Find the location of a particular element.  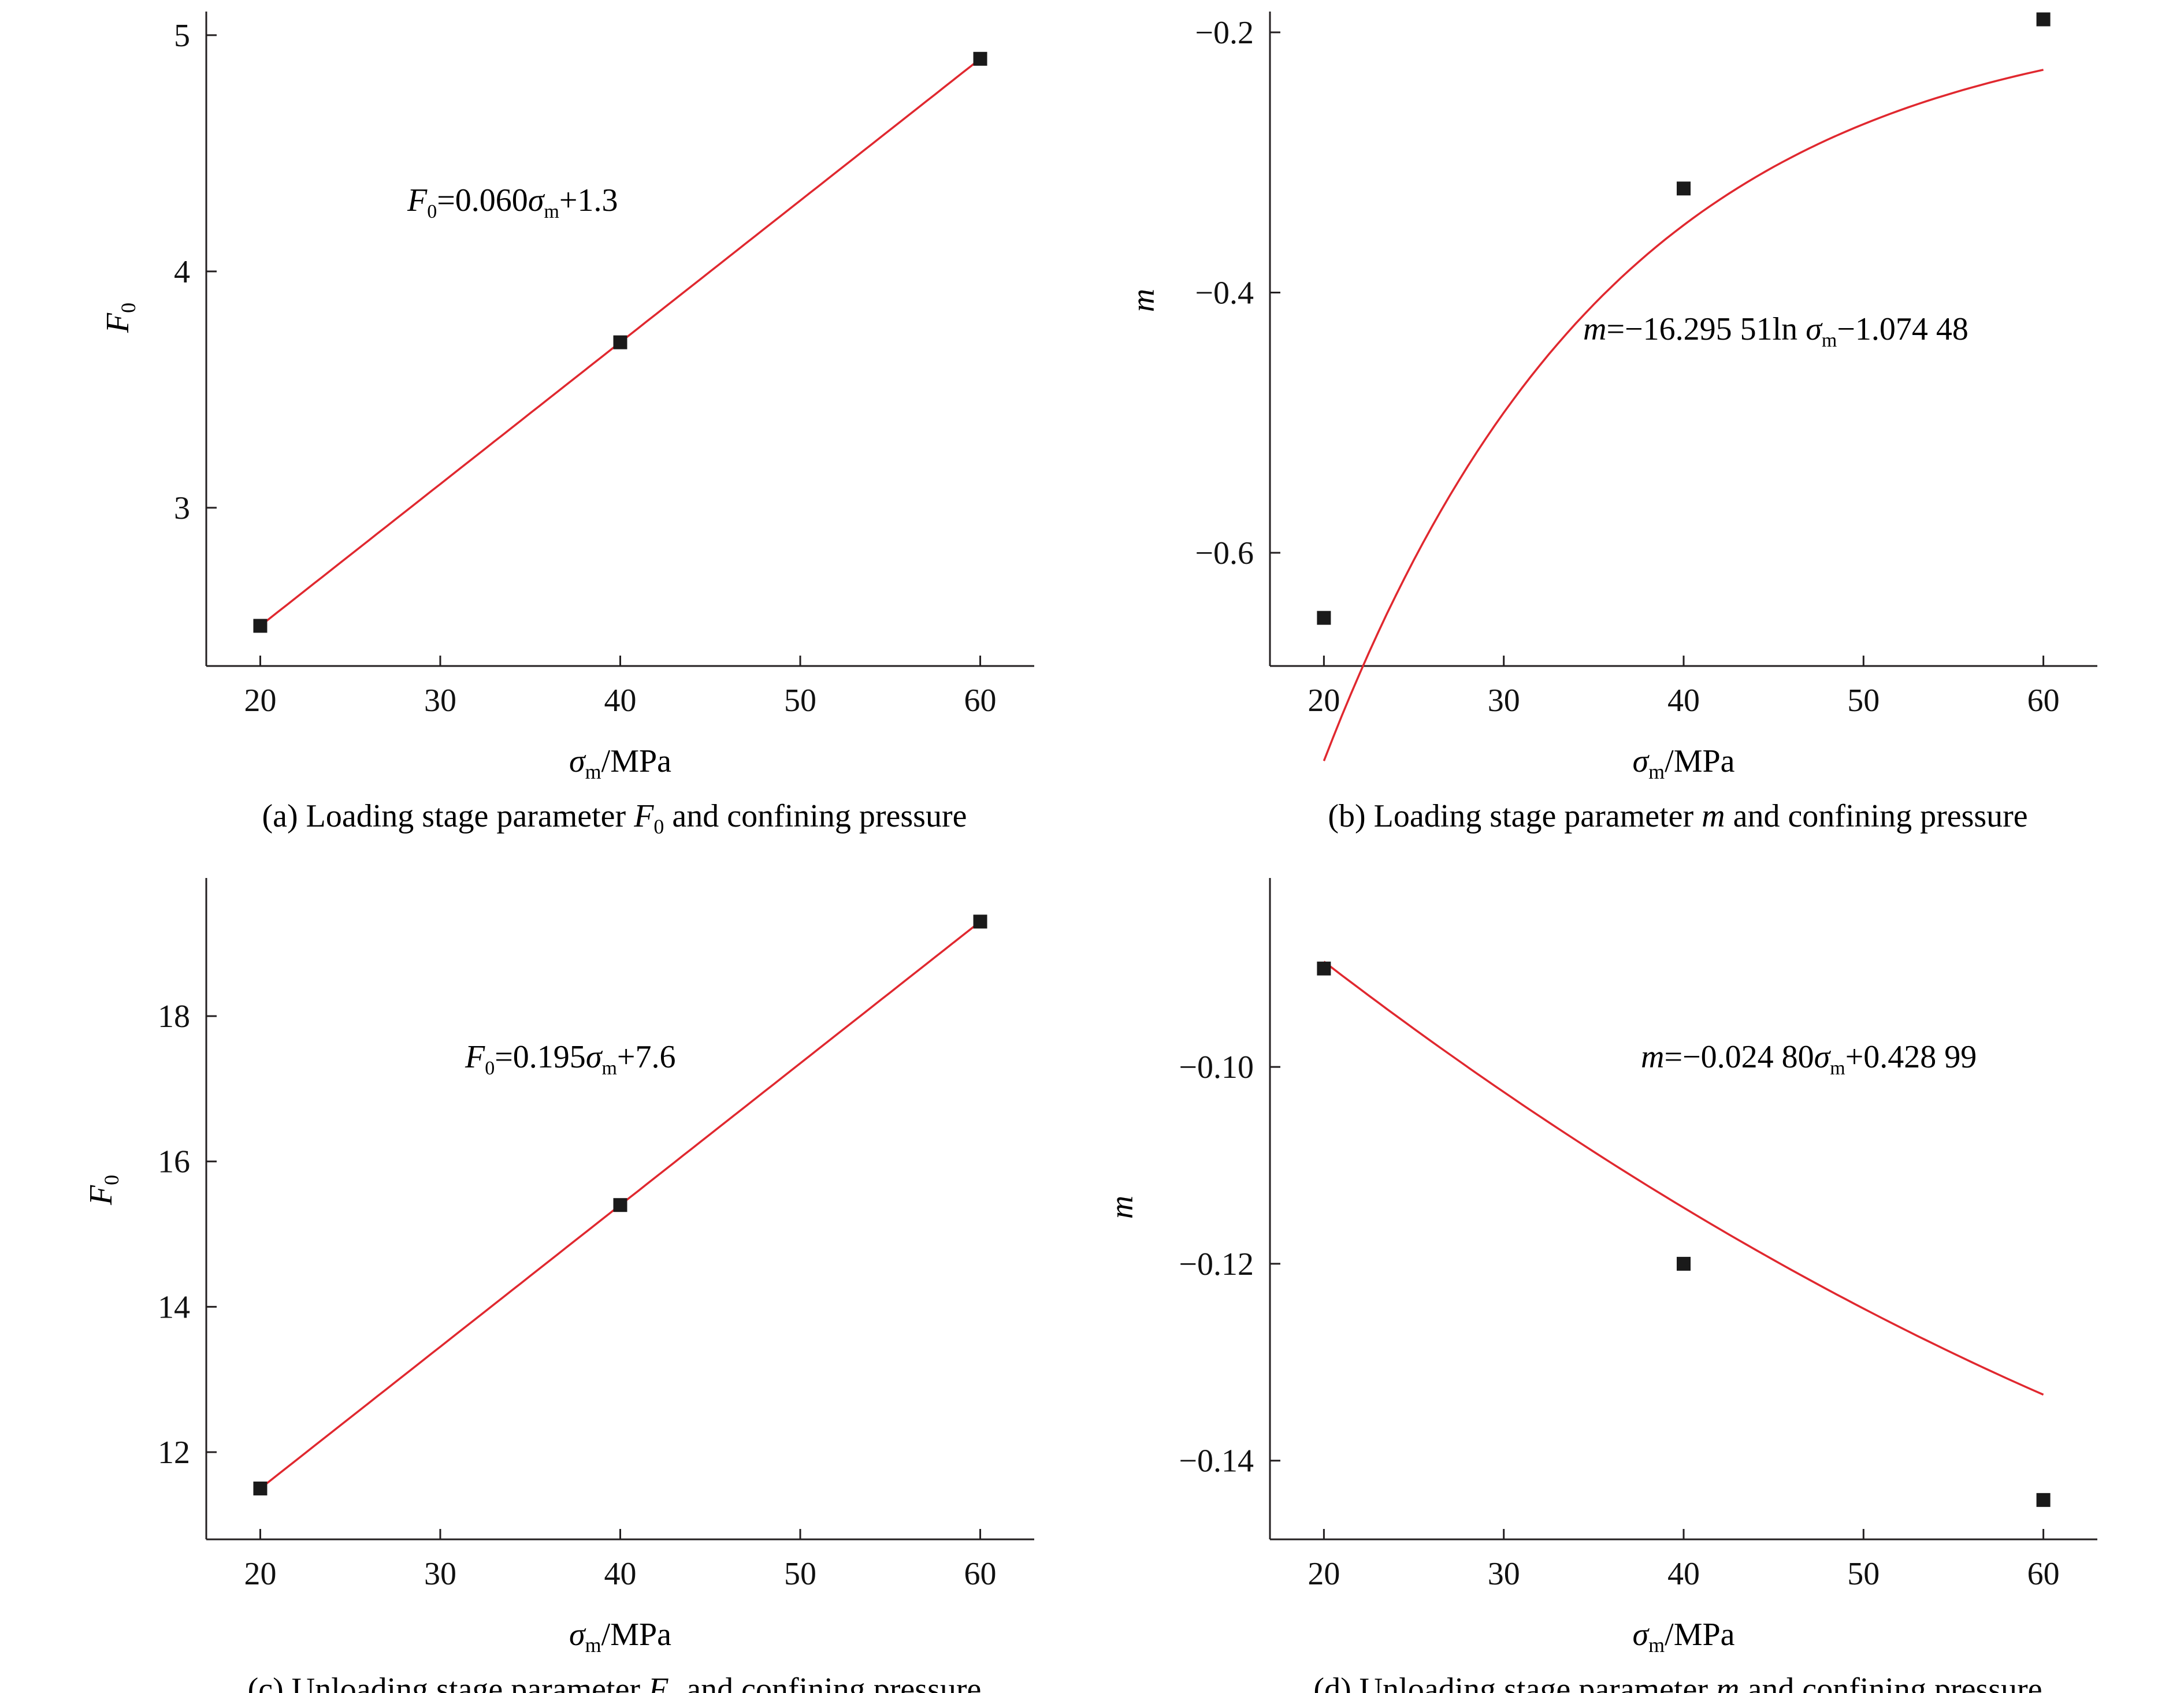

x-axis-label-c: σm/MPa is located at coordinates (620, 1637).